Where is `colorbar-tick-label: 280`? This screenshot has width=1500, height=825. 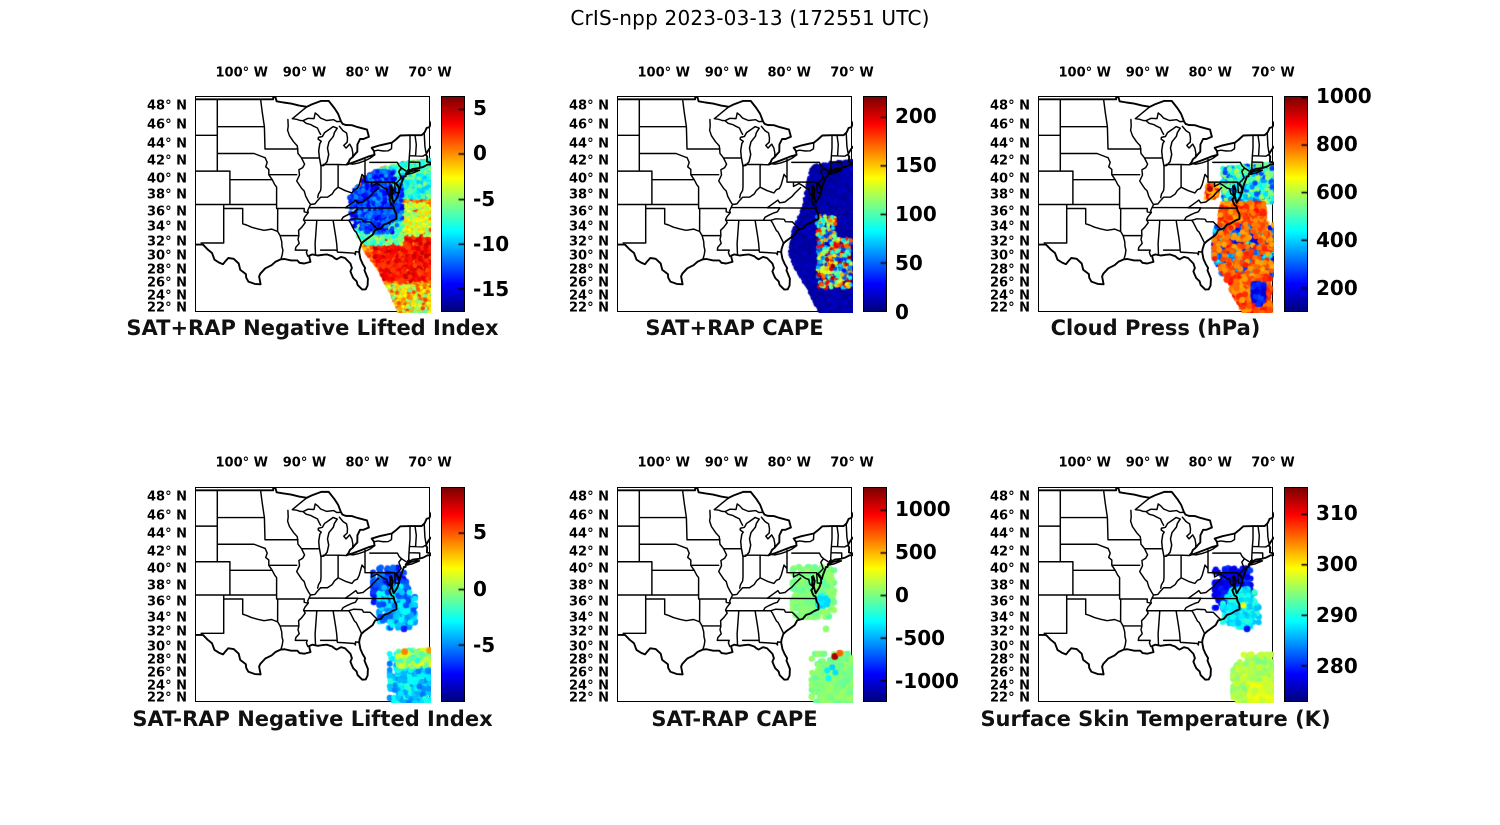
colorbar-tick-label: 280 is located at coordinates (1337, 666).